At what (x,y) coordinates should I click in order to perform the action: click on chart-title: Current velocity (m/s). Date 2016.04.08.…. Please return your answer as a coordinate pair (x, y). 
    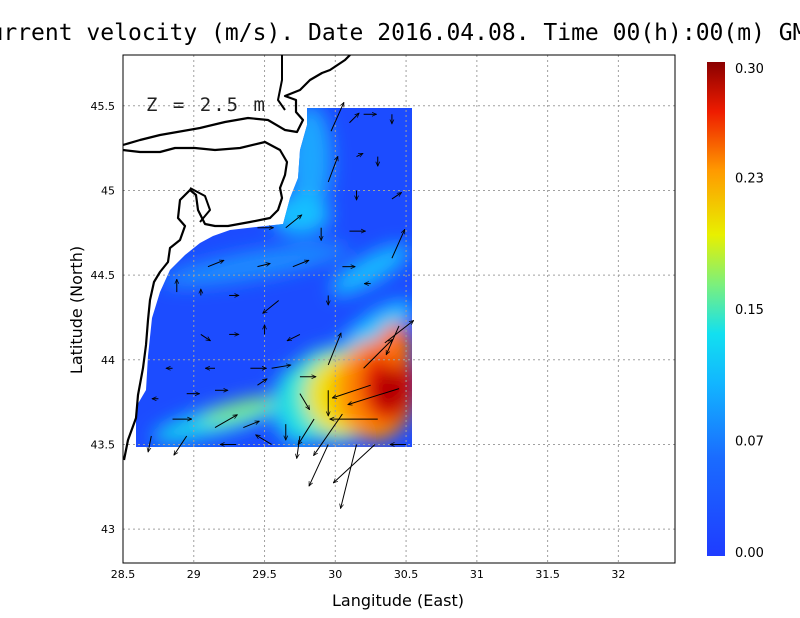
    Looking at the image, I should click on (400, 33).